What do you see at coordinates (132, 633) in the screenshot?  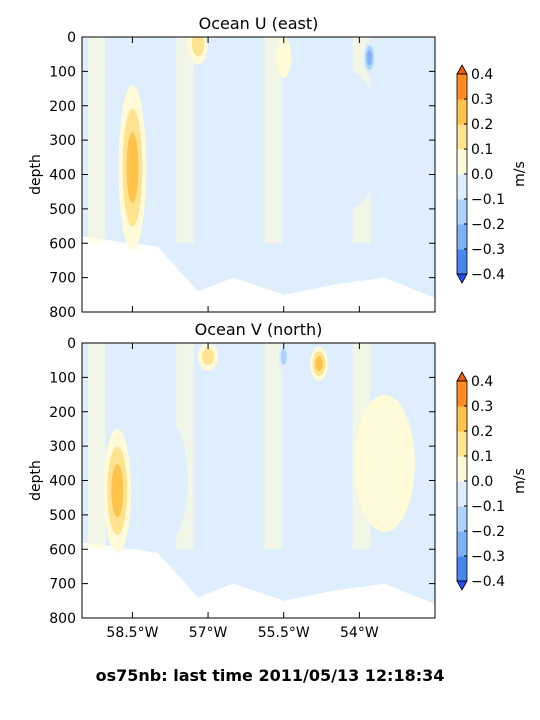 I see `x-tick-label: 58.5°W` at bounding box center [132, 633].